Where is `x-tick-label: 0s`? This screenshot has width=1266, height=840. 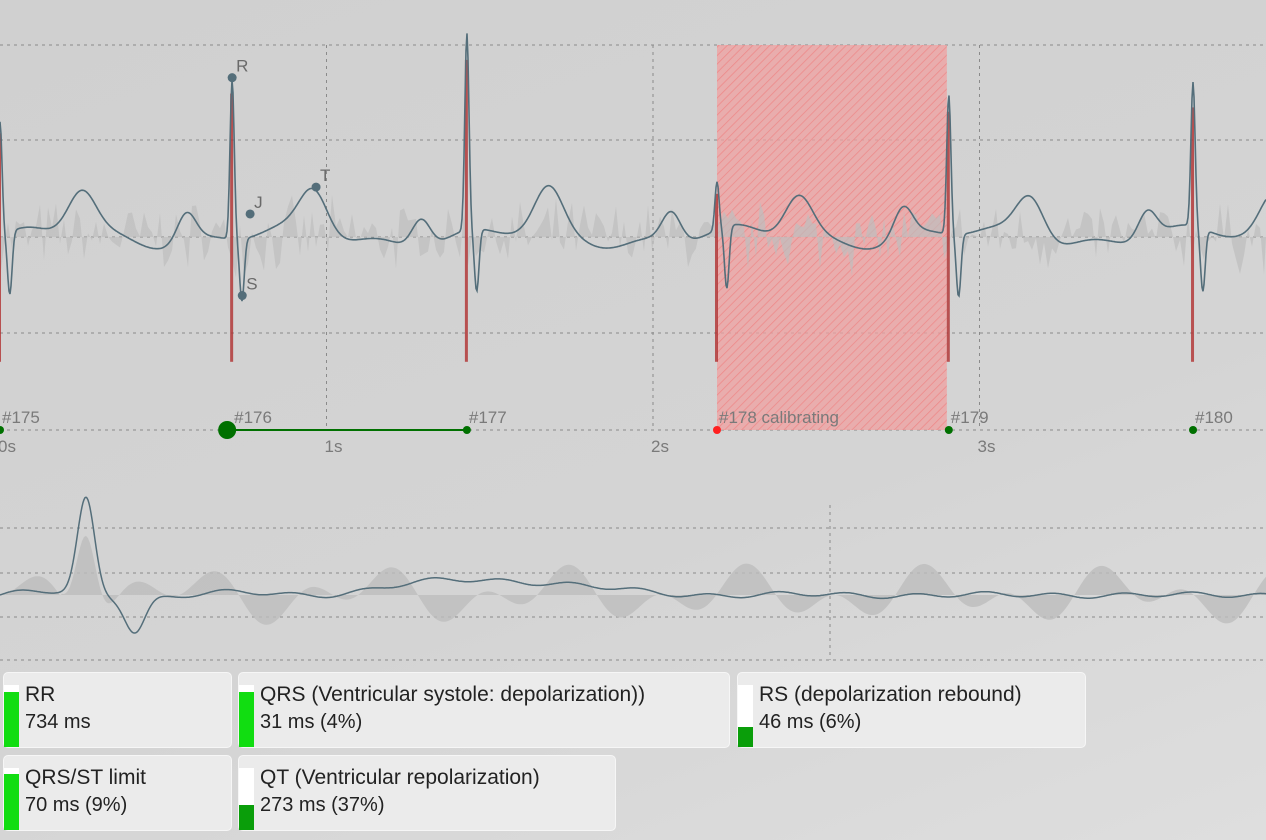 x-tick-label: 0s is located at coordinates (8, 446).